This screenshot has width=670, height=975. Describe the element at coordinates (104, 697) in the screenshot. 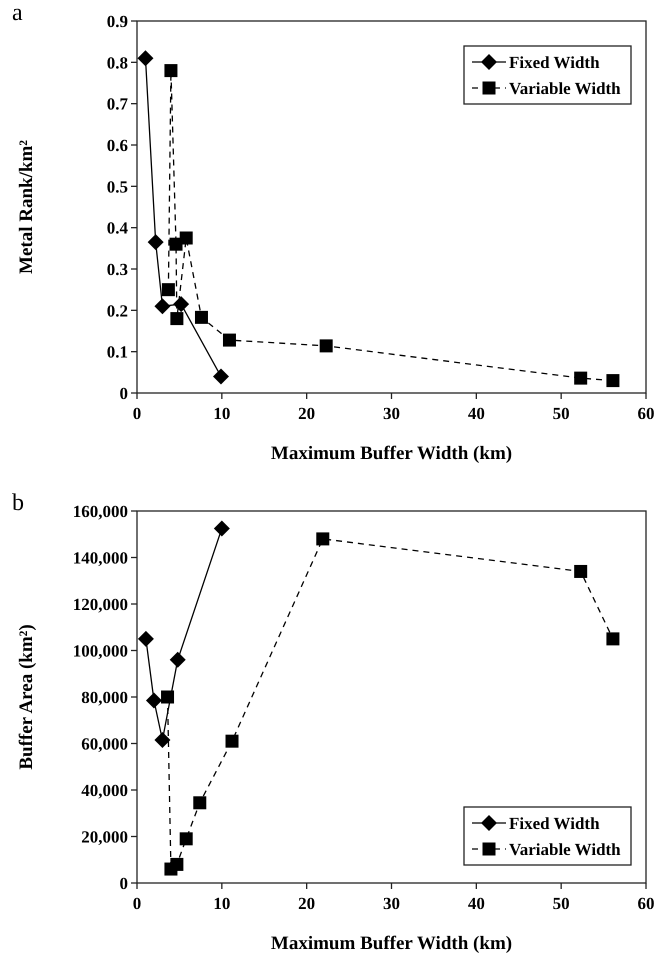

I see `y-tick-label: 80,000` at that location.